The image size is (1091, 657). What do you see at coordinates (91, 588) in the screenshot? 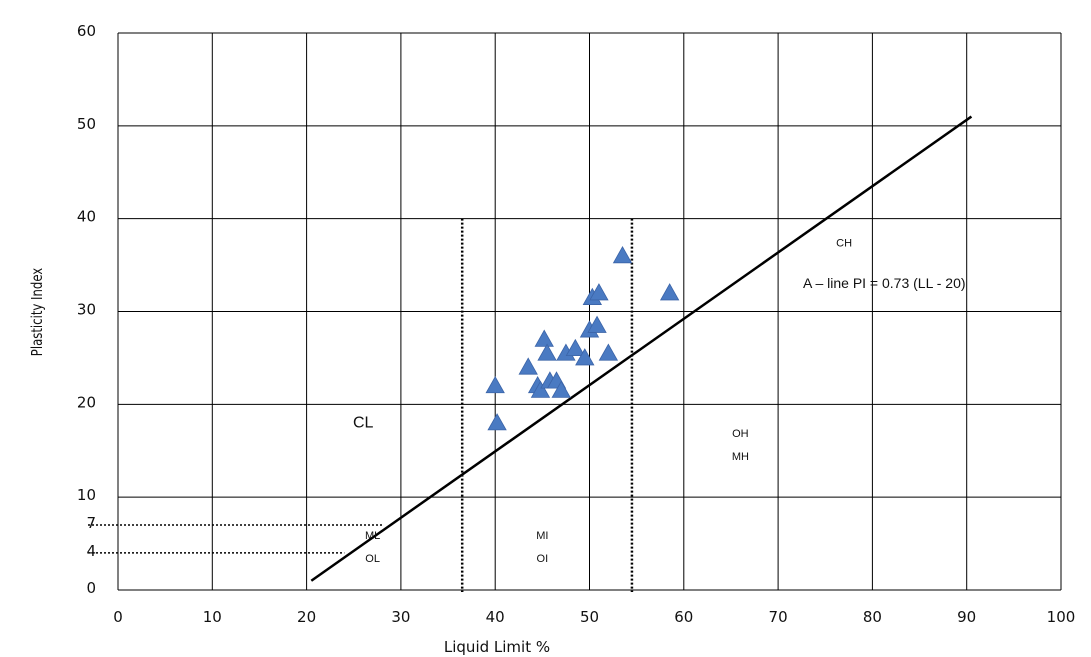
I see `y-tick-label: 0` at bounding box center [91, 588].